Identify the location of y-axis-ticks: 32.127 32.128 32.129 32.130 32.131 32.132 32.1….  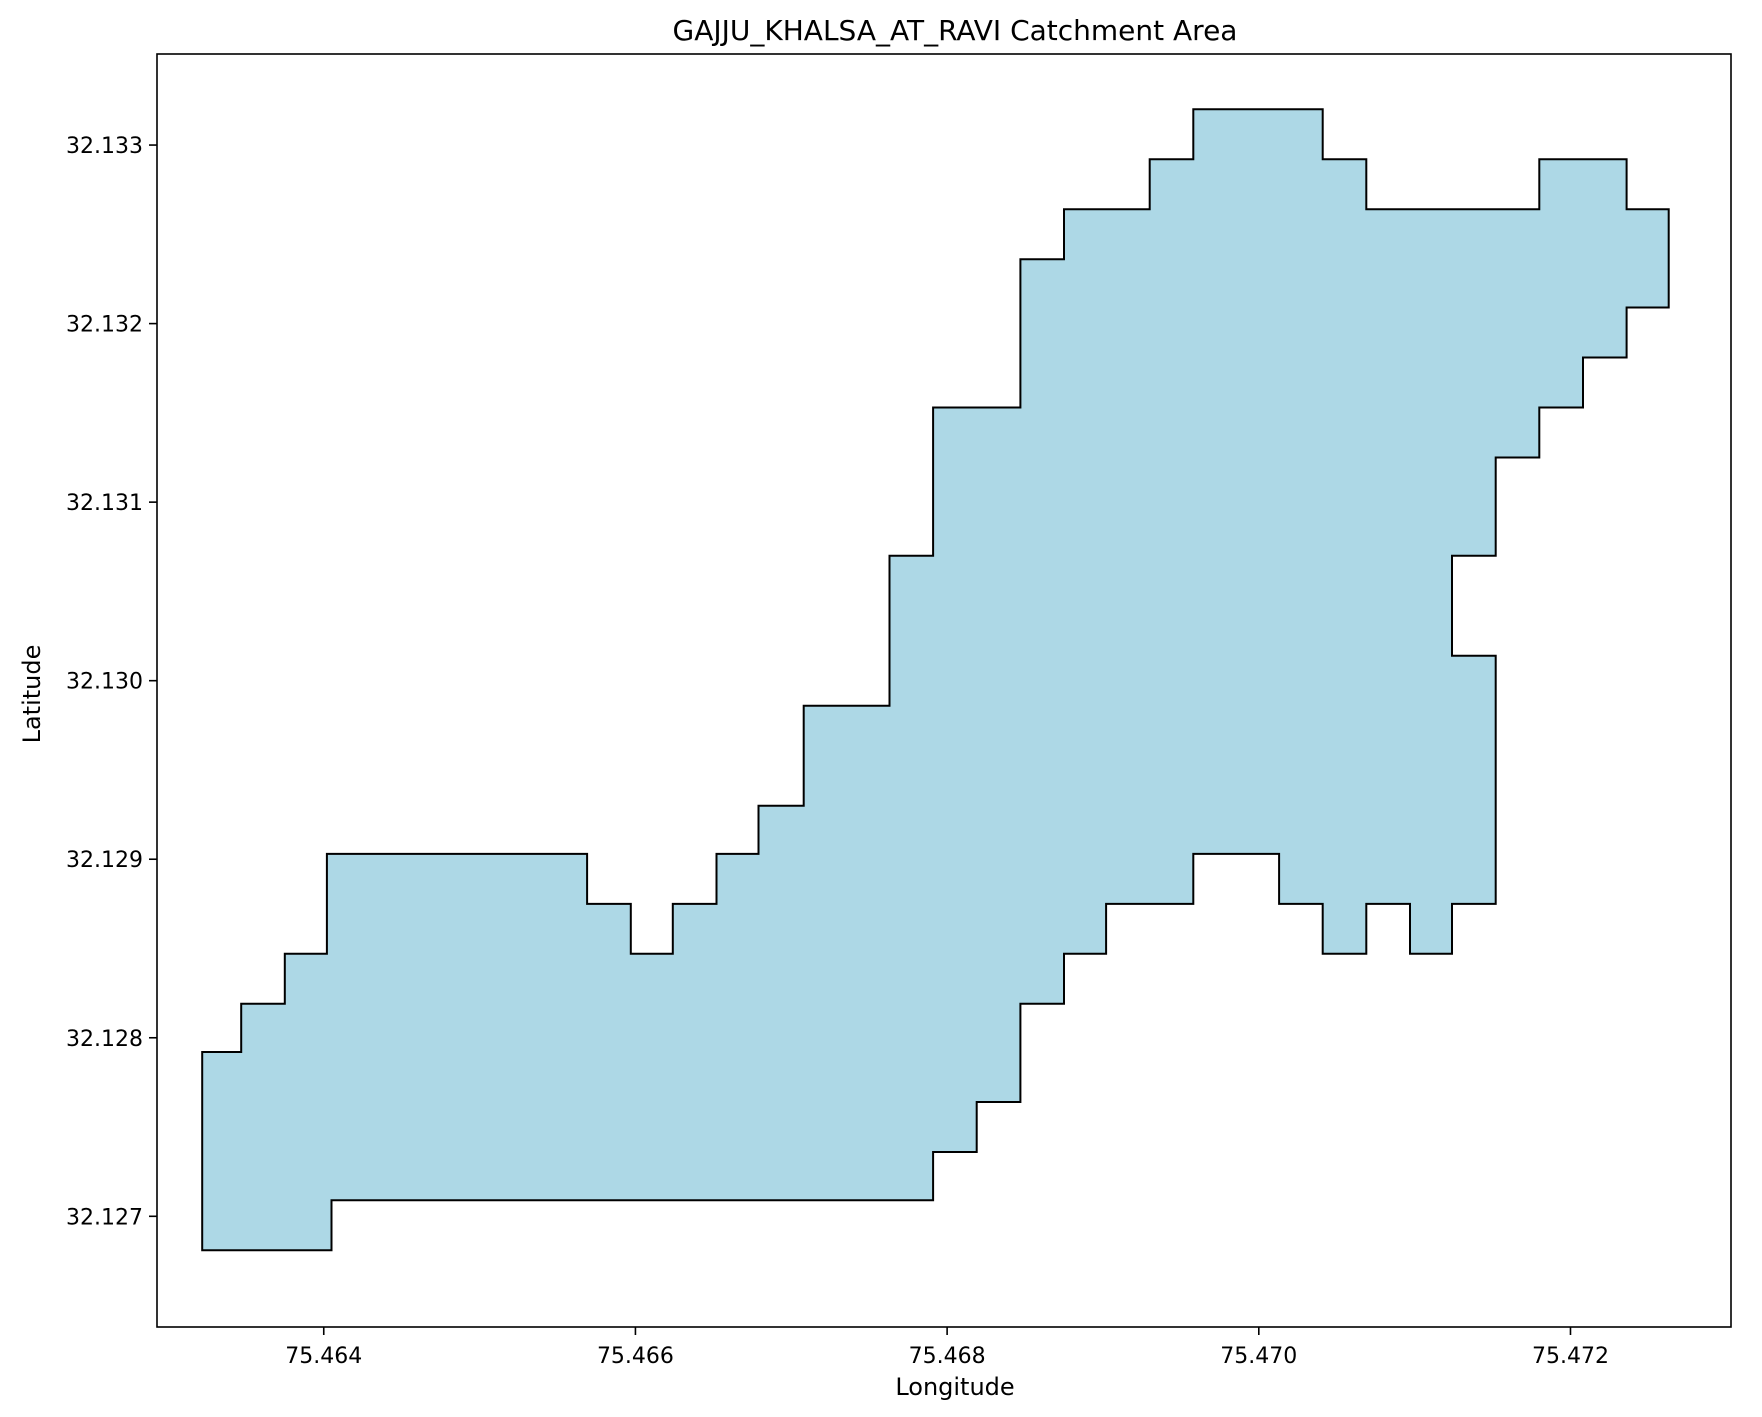
(111, 682).